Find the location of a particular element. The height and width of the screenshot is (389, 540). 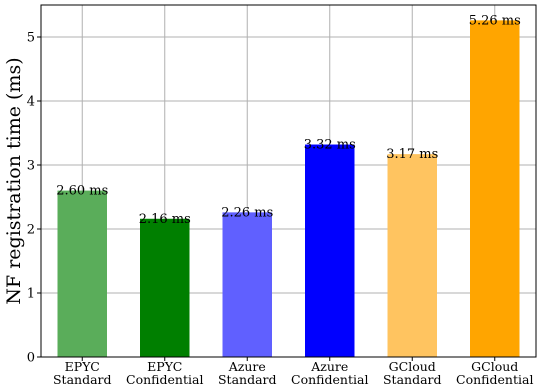

y-tick-label: 2 is located at coordinates (31, 230).